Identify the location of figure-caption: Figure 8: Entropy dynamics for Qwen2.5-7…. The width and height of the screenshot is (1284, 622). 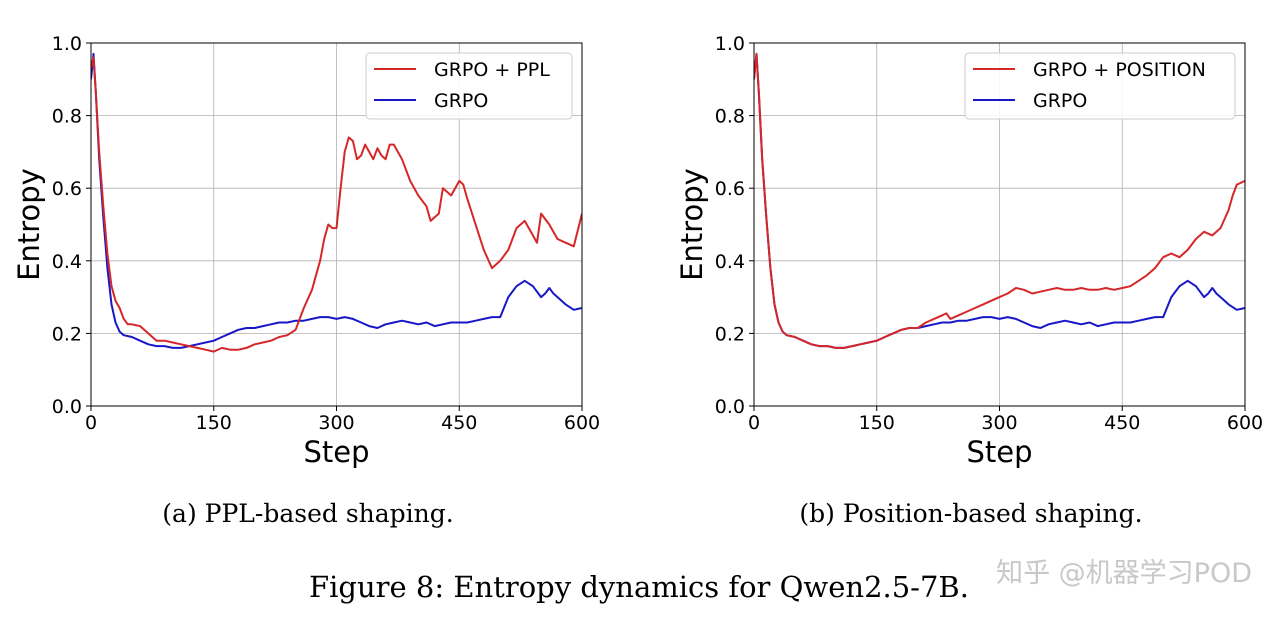
(639, 587).